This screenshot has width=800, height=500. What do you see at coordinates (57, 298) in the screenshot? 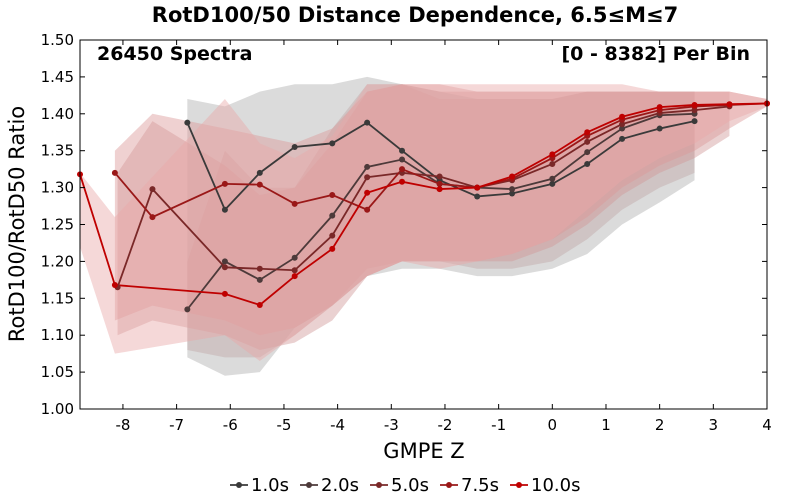
I see `y-tick-label: 1.15` at bounding box center [57, 298].